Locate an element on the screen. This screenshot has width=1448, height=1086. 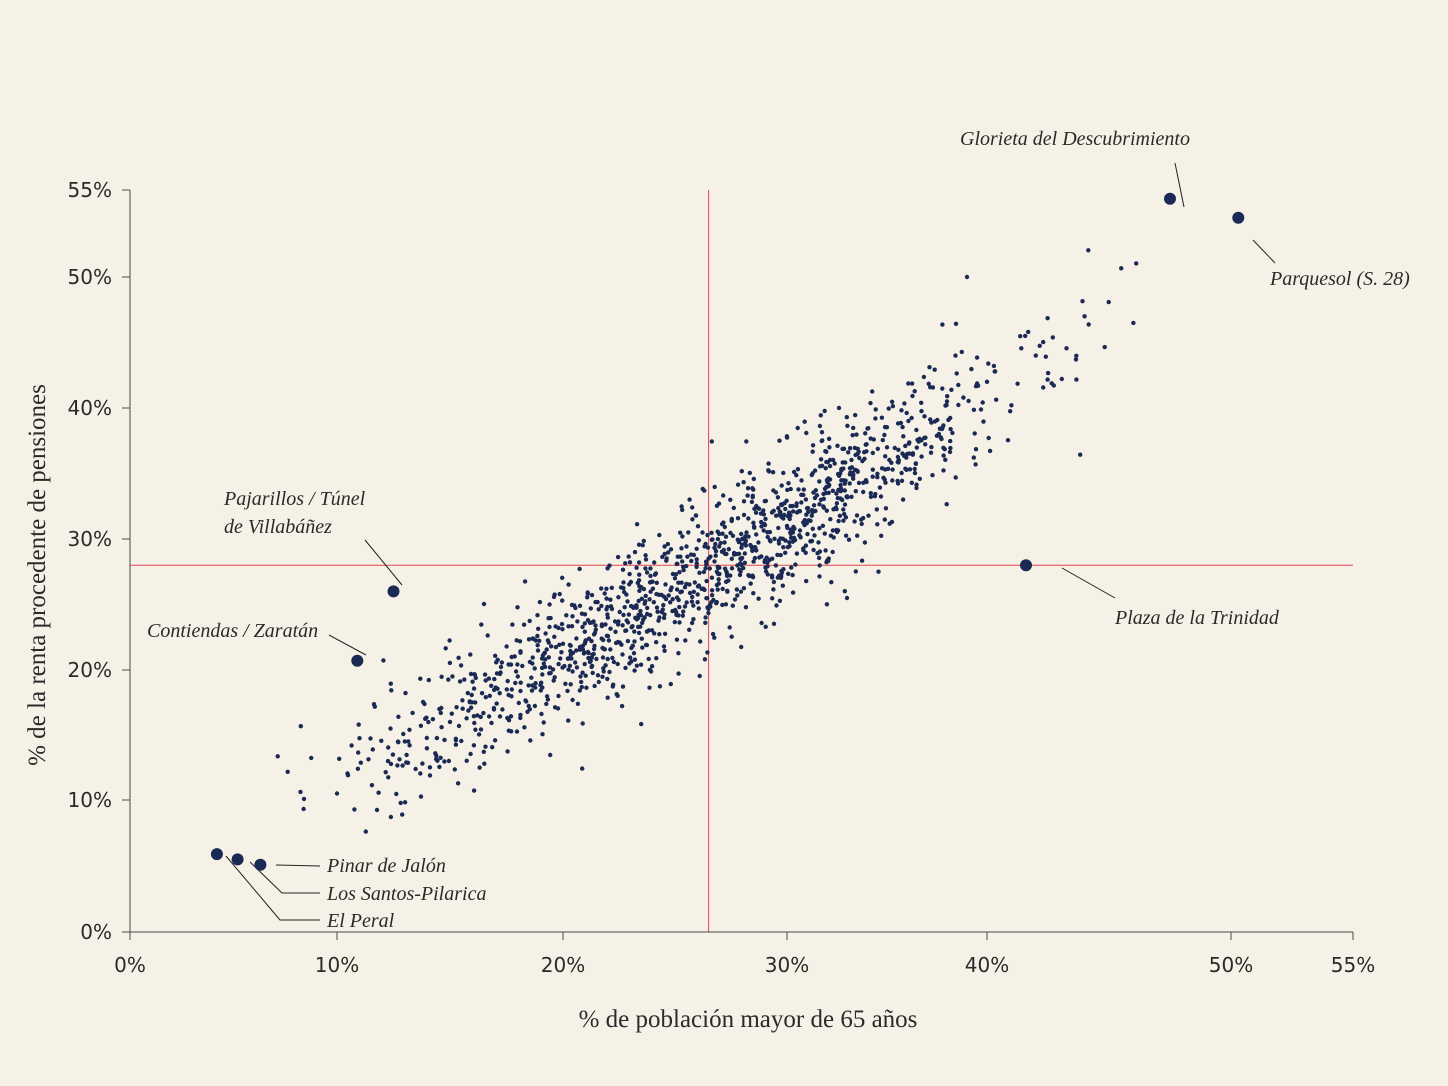
leader-line-parquesol is located at coordinates (1264, 251).